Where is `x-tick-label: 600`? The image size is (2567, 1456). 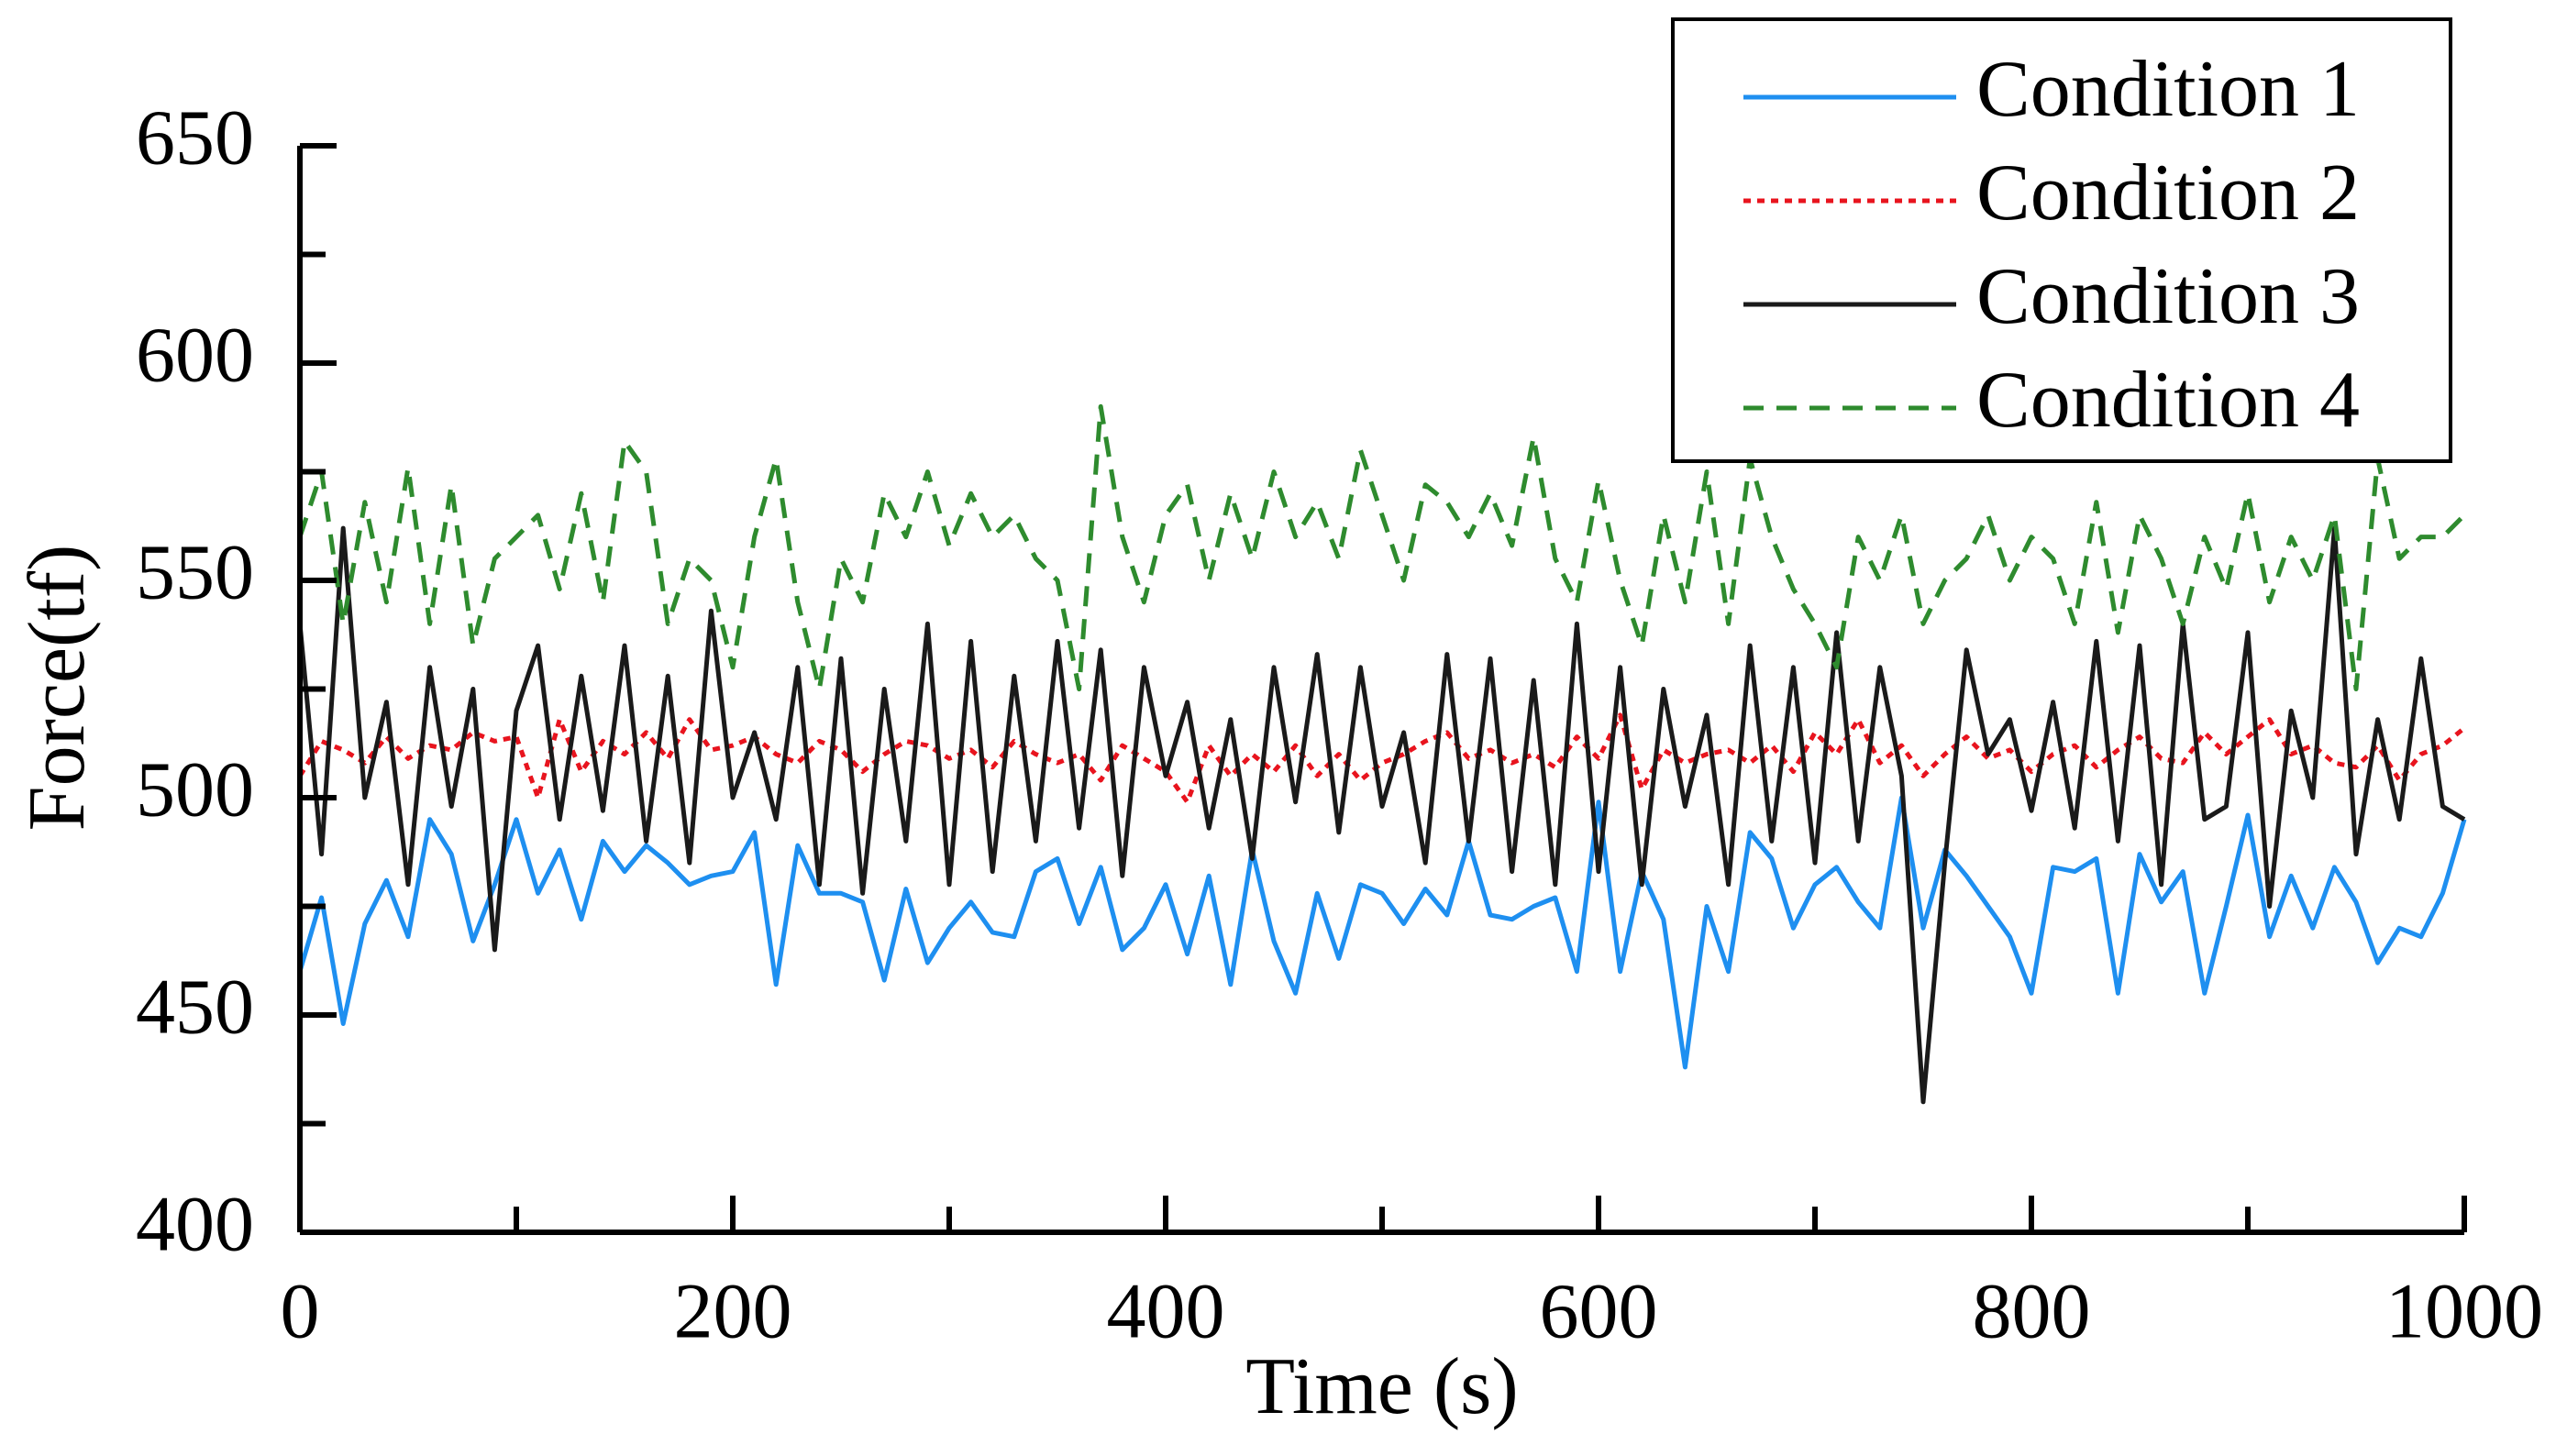
x-tick-label: 600 is located at coordinates (1599, 1311).